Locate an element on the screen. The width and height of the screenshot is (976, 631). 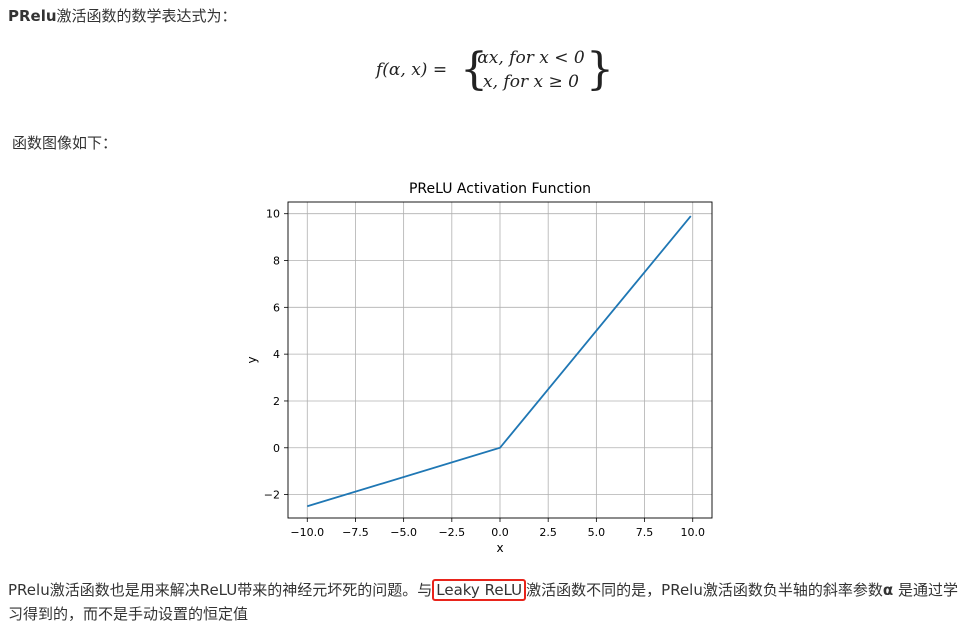
y-axis-label: y is located at coordinates (252, 359).